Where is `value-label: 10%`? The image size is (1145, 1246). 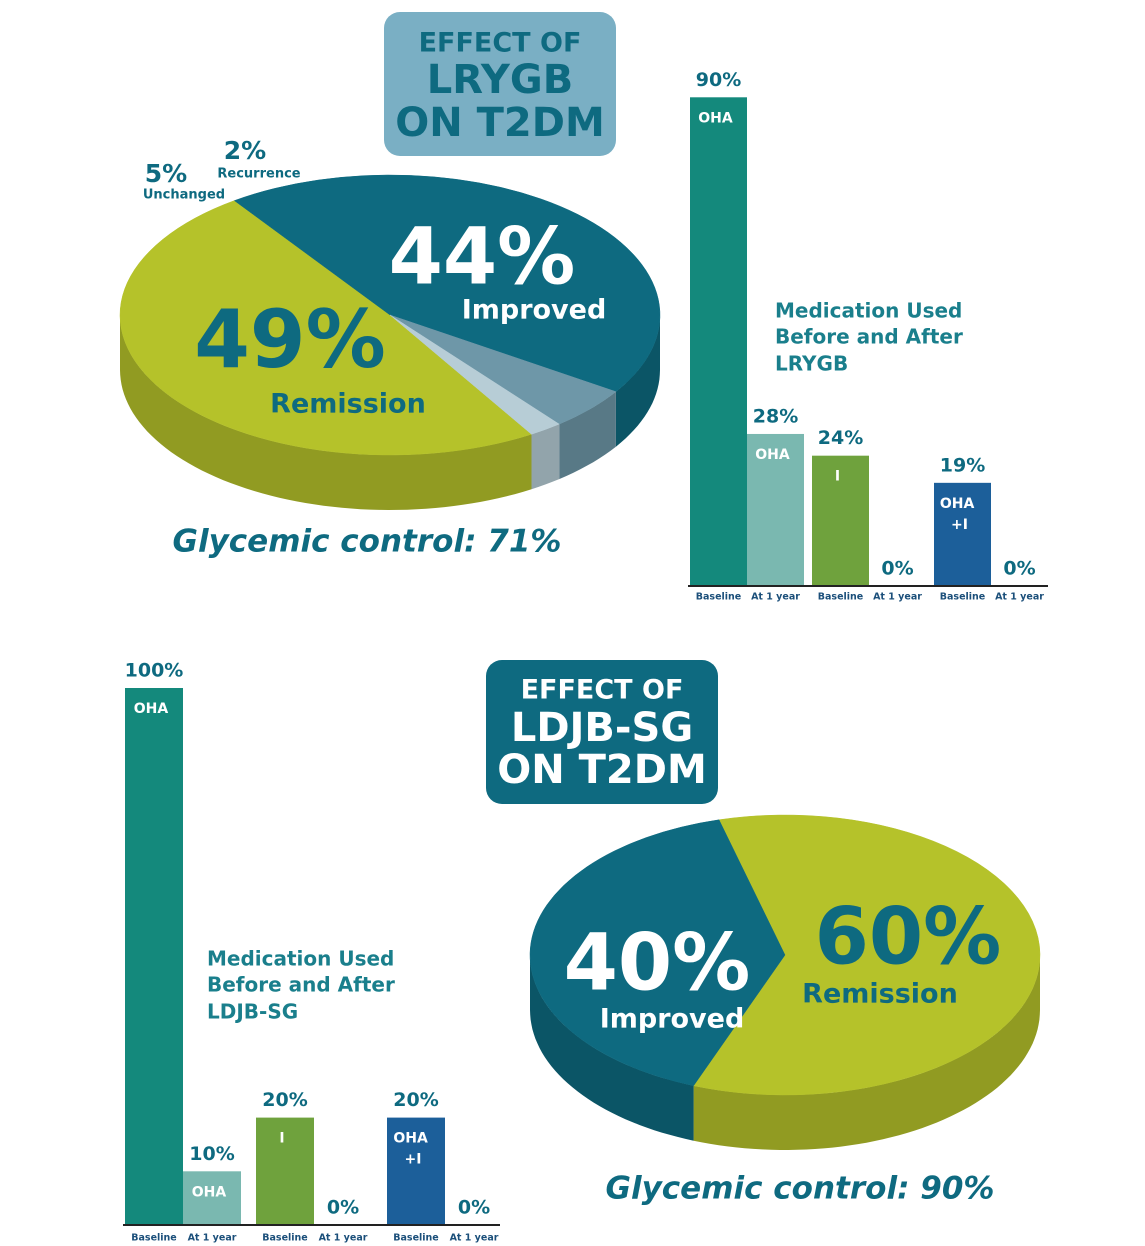 value-label: 10% is located at coordinates (211, 1154).